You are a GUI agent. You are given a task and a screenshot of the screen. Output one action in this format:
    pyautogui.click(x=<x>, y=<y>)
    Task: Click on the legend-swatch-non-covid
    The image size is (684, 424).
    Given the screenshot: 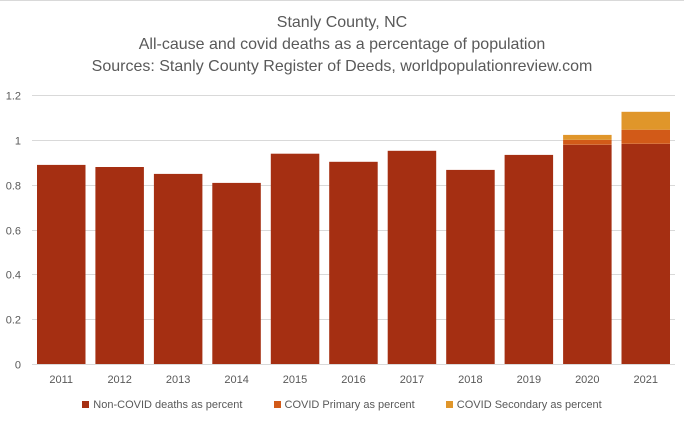 What is the action you would take?
    pyautogui.click(x=86, y=404)
    